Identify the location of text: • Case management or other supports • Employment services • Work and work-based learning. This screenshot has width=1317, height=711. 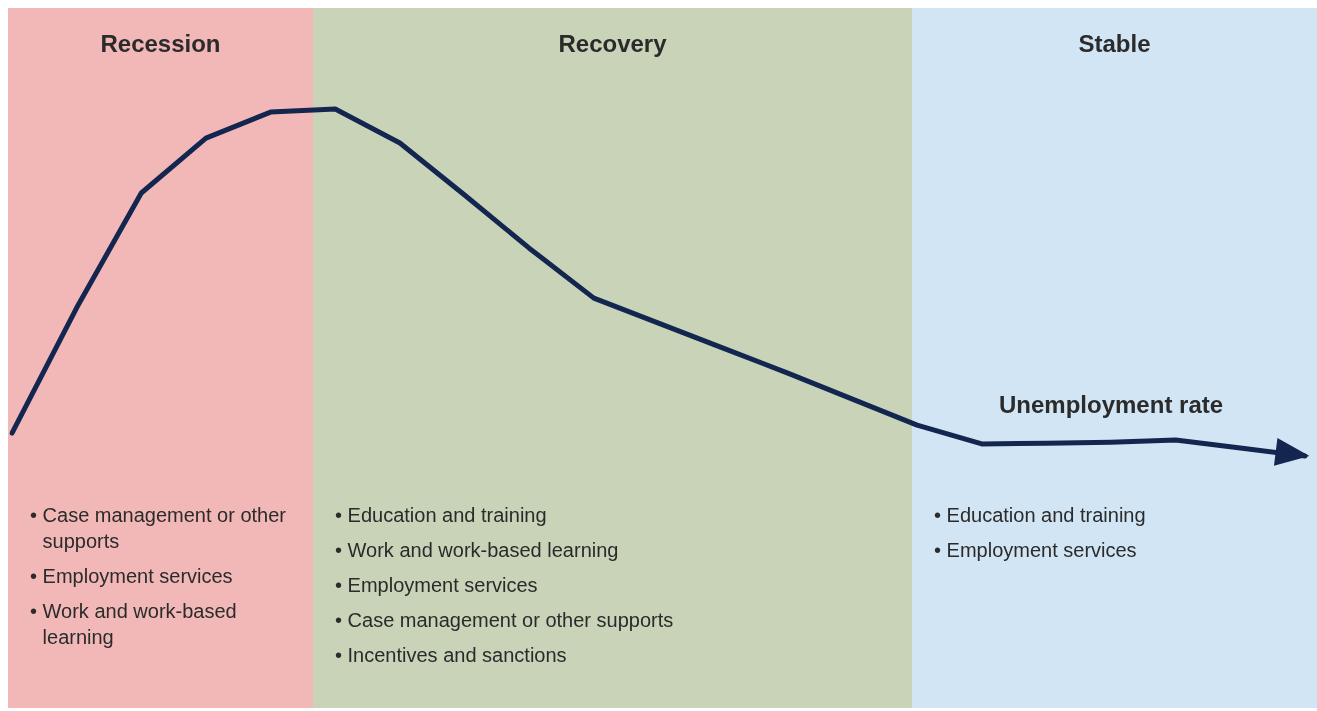
(158, 576).